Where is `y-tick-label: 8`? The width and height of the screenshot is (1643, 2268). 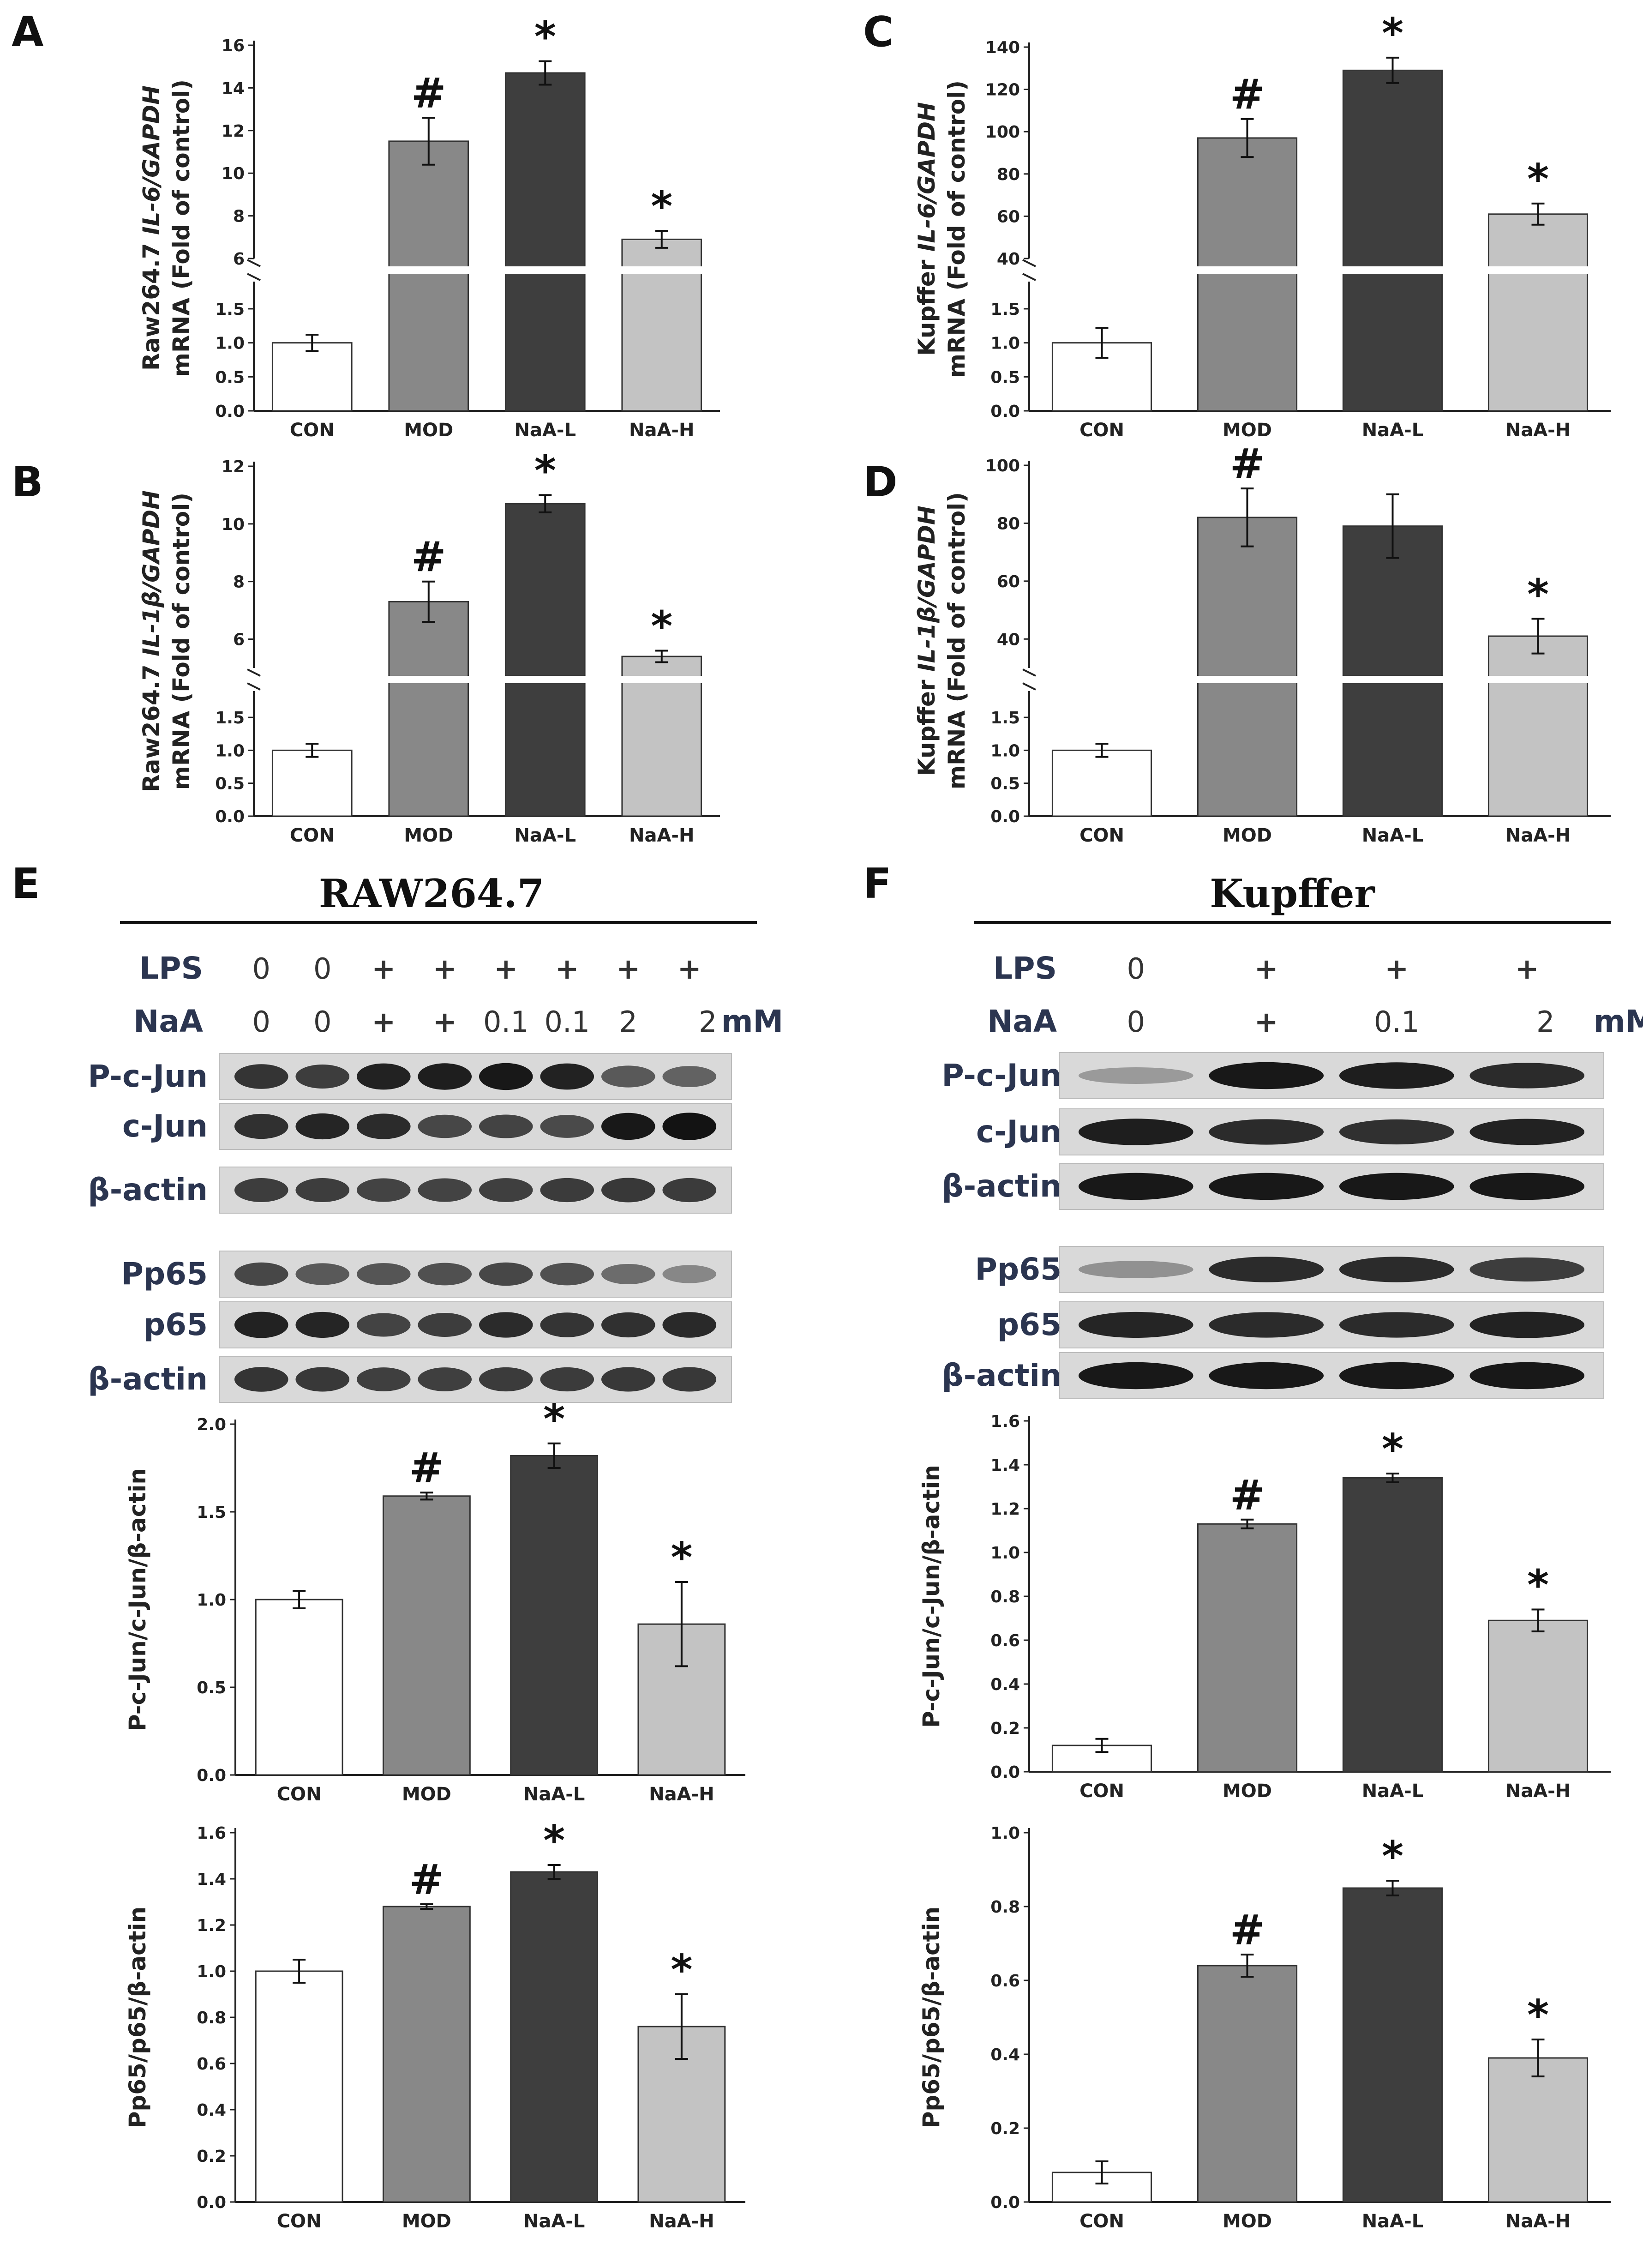
y-tick-label: 8 is located at coordinates (239, 583).